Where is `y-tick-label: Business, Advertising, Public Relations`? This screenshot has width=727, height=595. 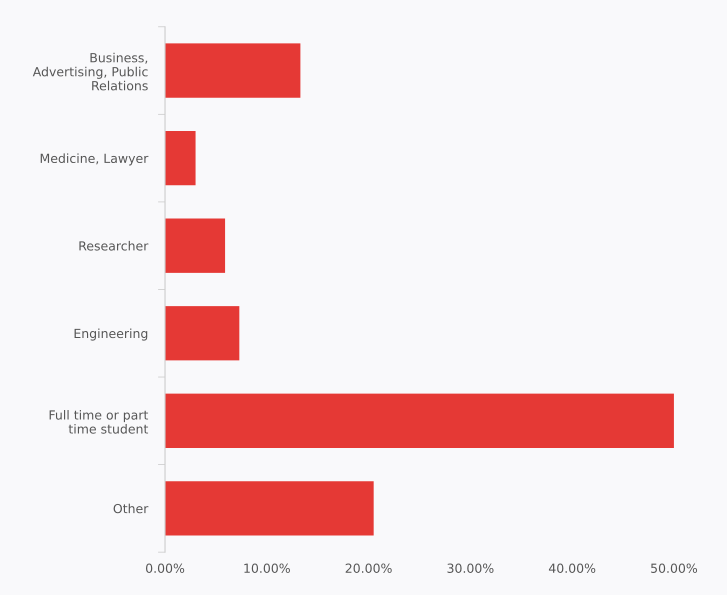
y-tick-label: Business, Advertising, Public Relations is located at coordinates (90, 71).